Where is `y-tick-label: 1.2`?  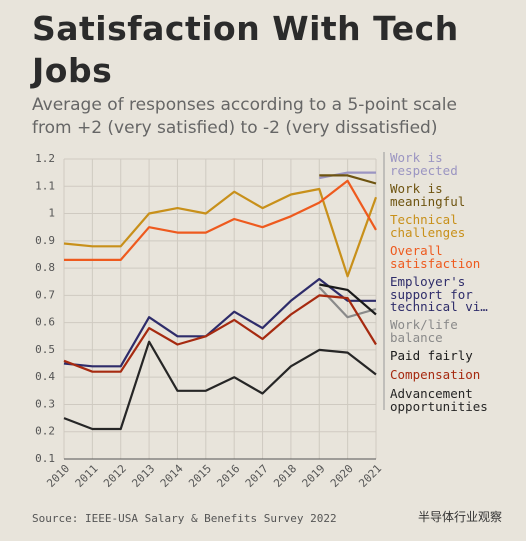 y-tick-label: 1.2 is located at coordinates (45, 158).